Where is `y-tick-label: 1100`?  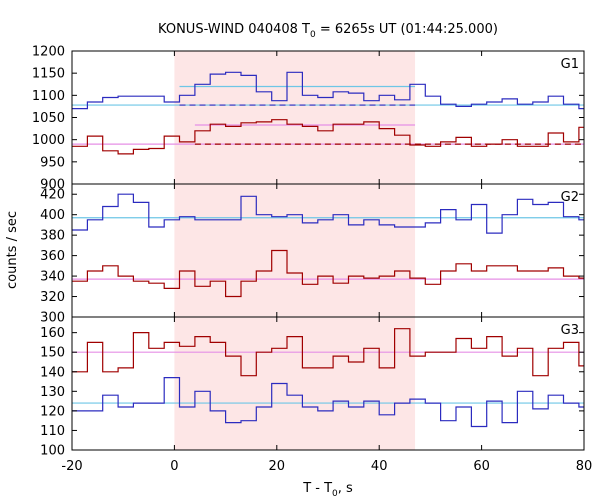 y-tick-label: 1100 is located at coordinates (48, 96).